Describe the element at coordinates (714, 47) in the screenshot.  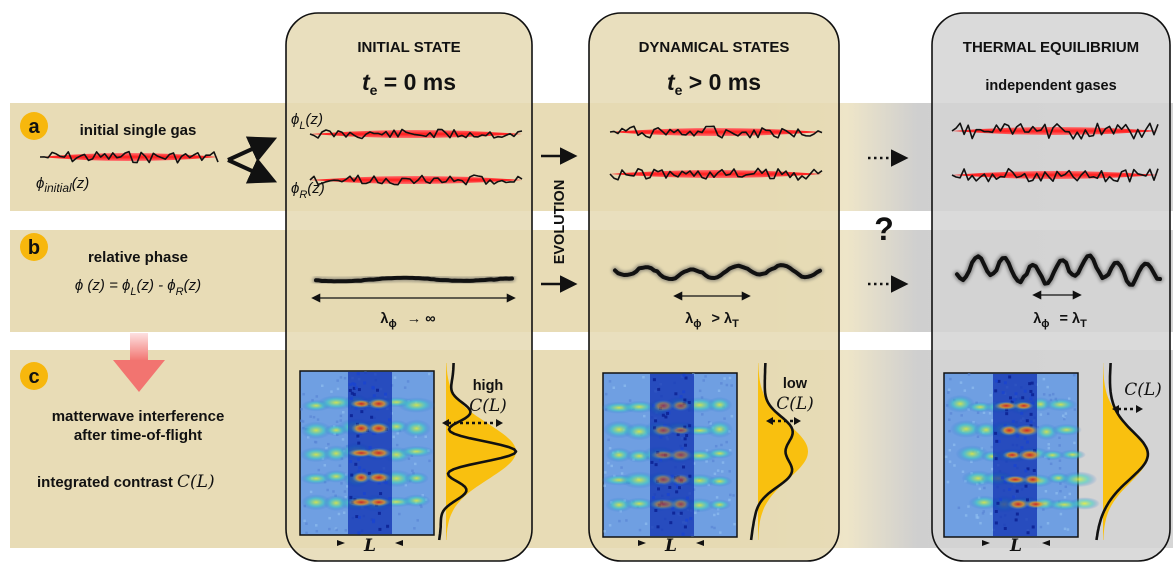
I see `header-dynamical-states: DYNAMICAL STATES` at that location.